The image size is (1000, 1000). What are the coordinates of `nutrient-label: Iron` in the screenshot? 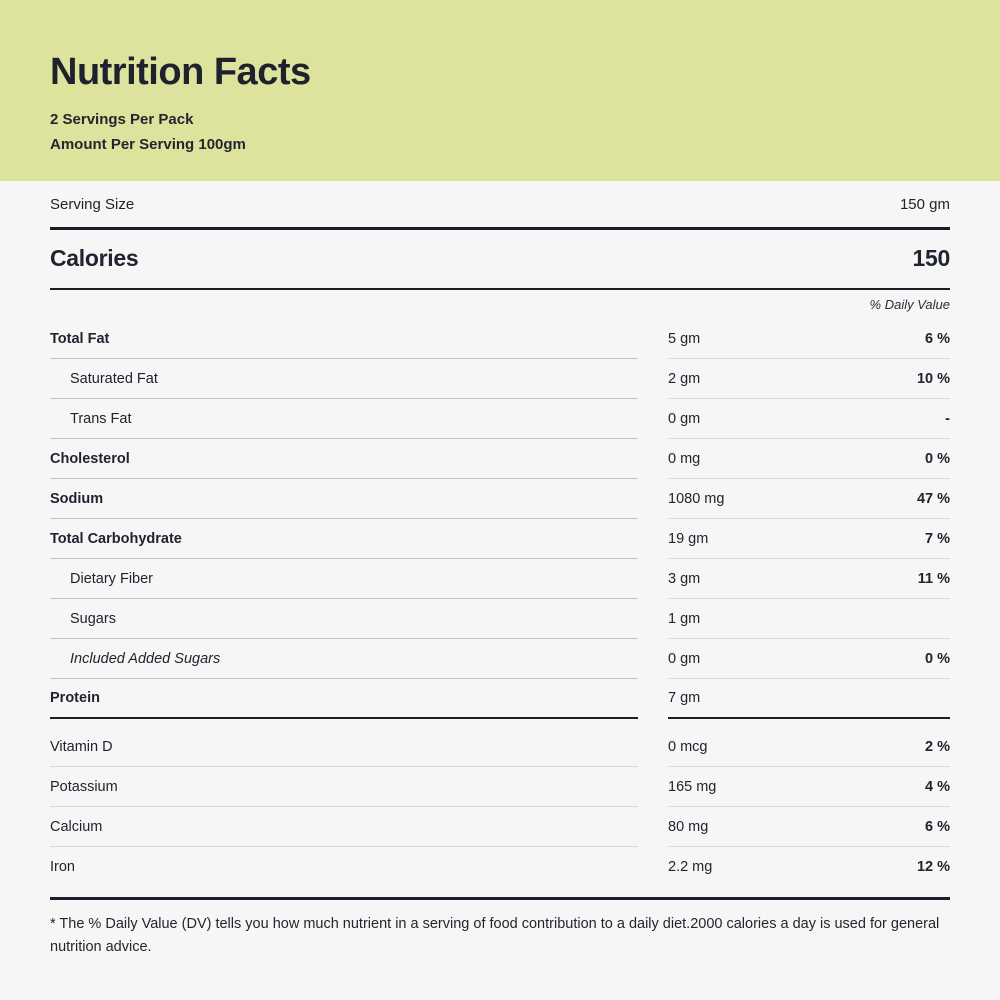 It's located at (62, 867).